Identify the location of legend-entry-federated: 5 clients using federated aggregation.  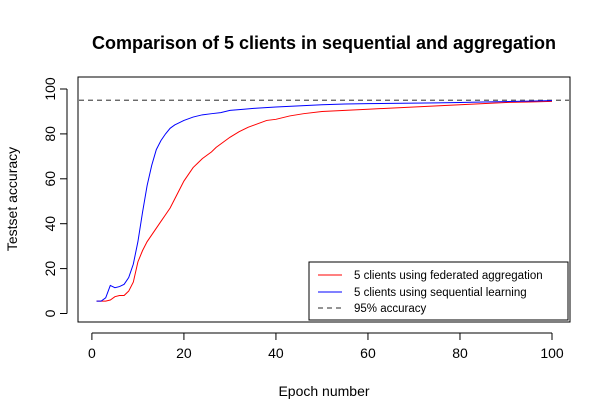
(448, 276).